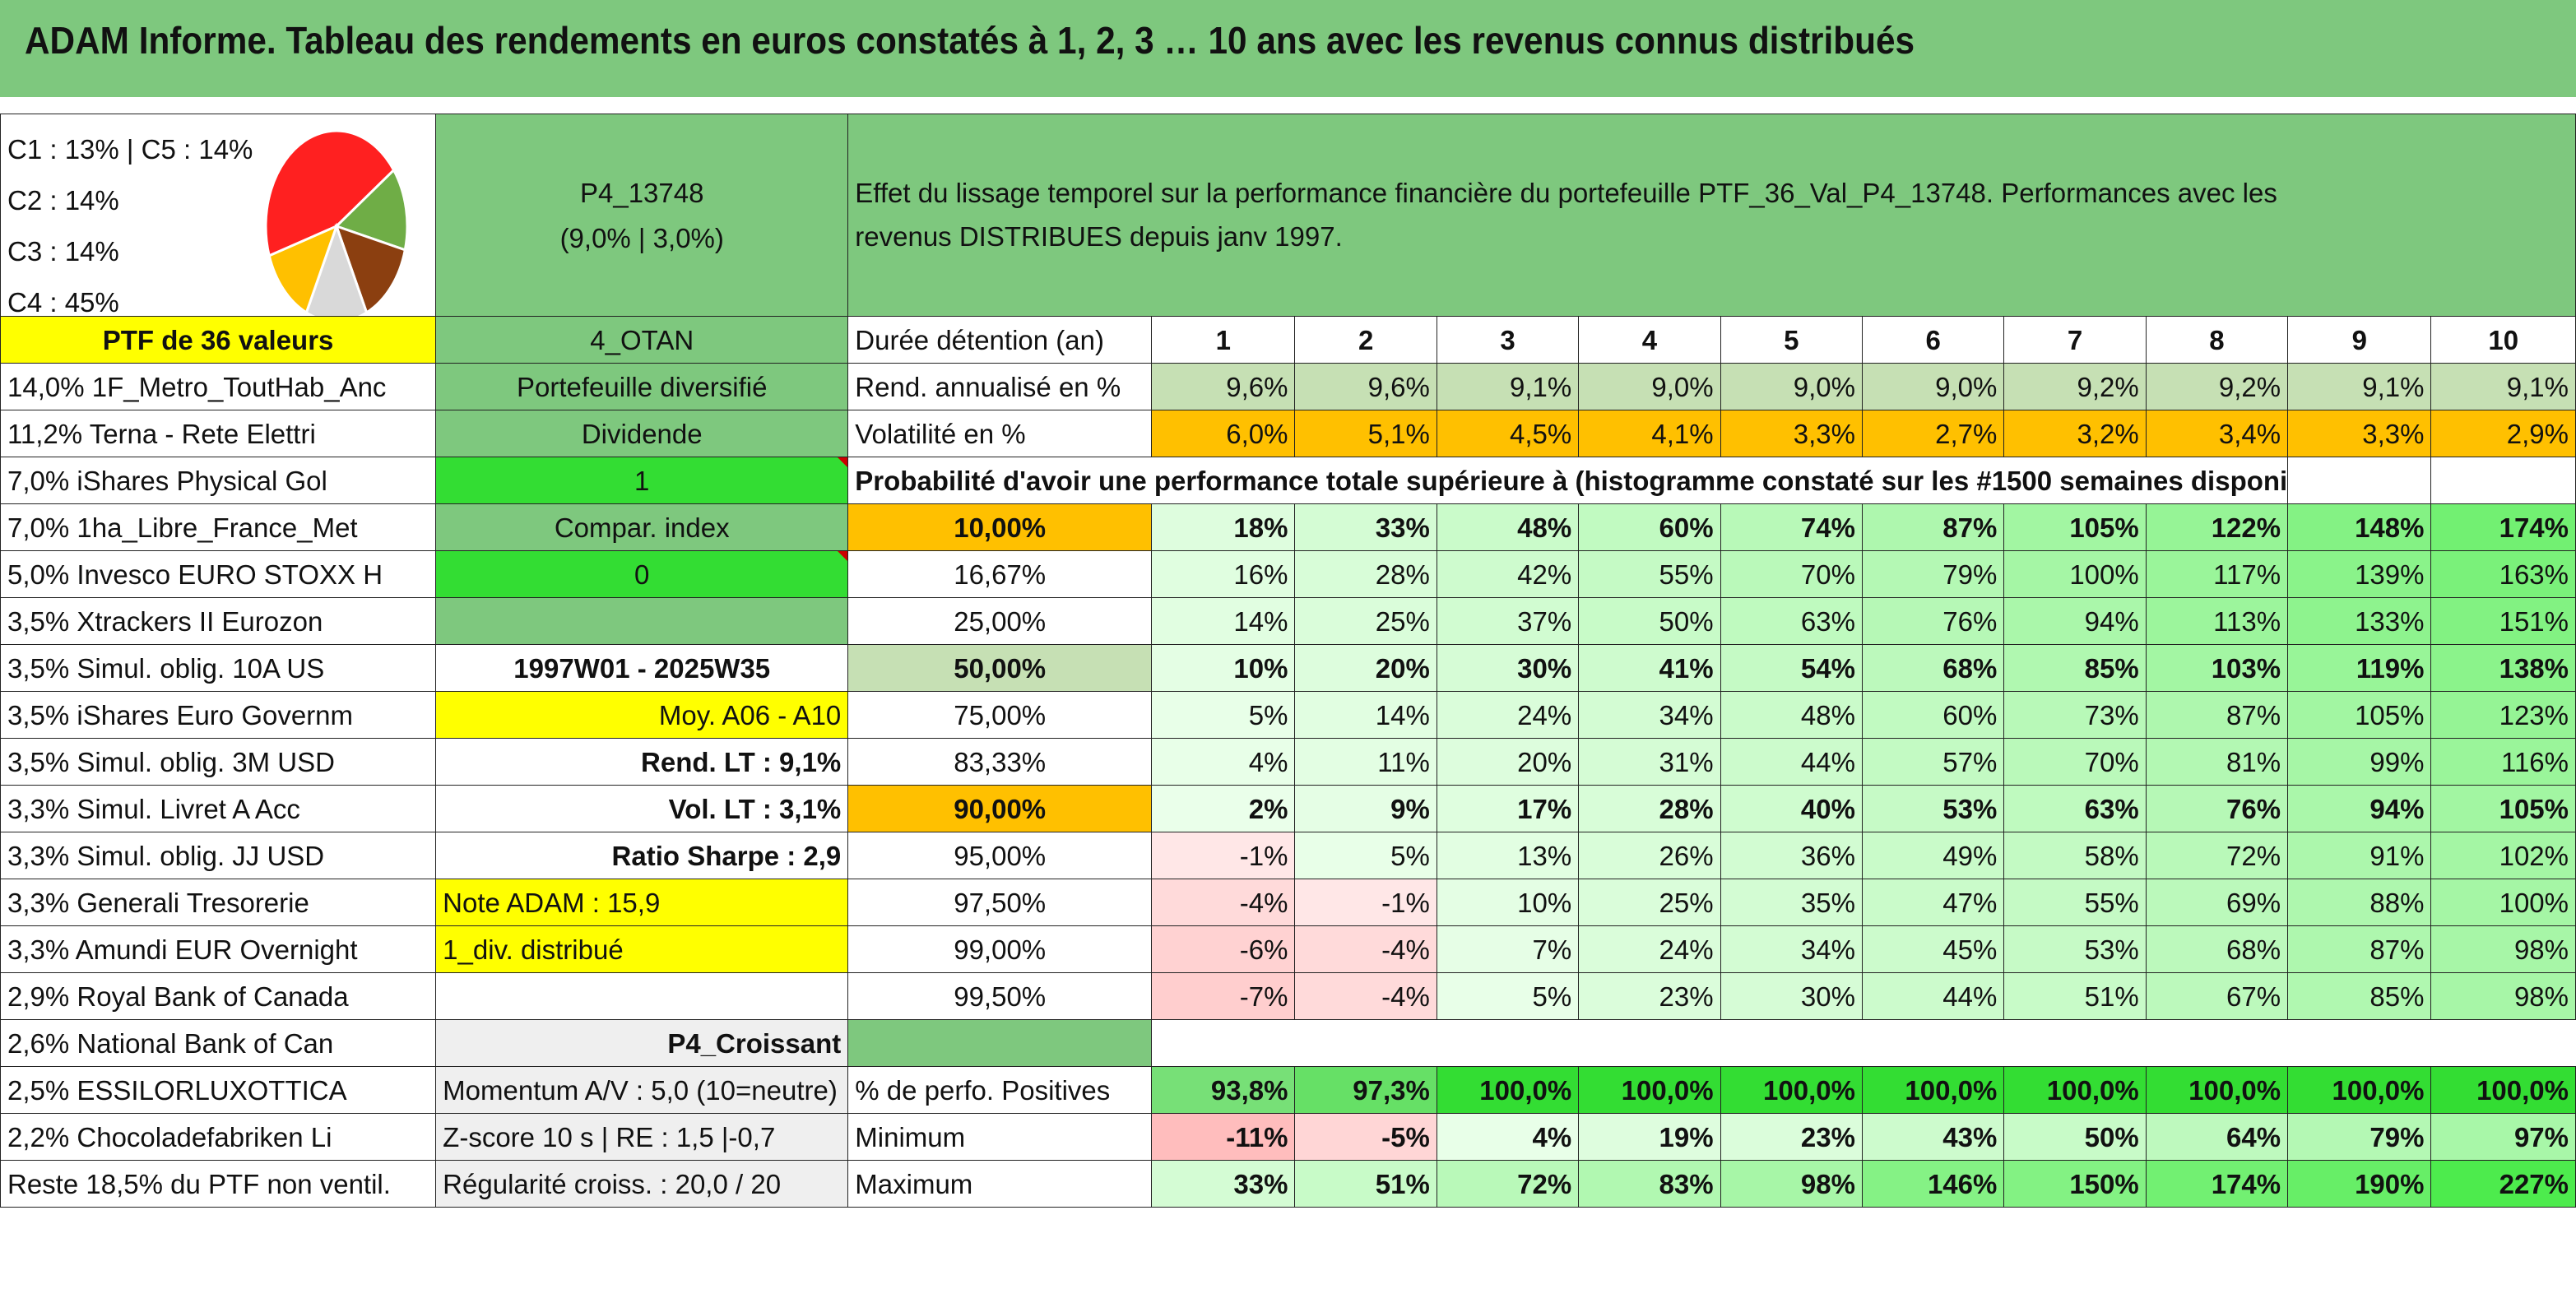 This screenshot has width=2576, height=1289. Describe the element at coordinates (1792, 386) in the screenshot. I see `rend-value: 9,0%` at that location.